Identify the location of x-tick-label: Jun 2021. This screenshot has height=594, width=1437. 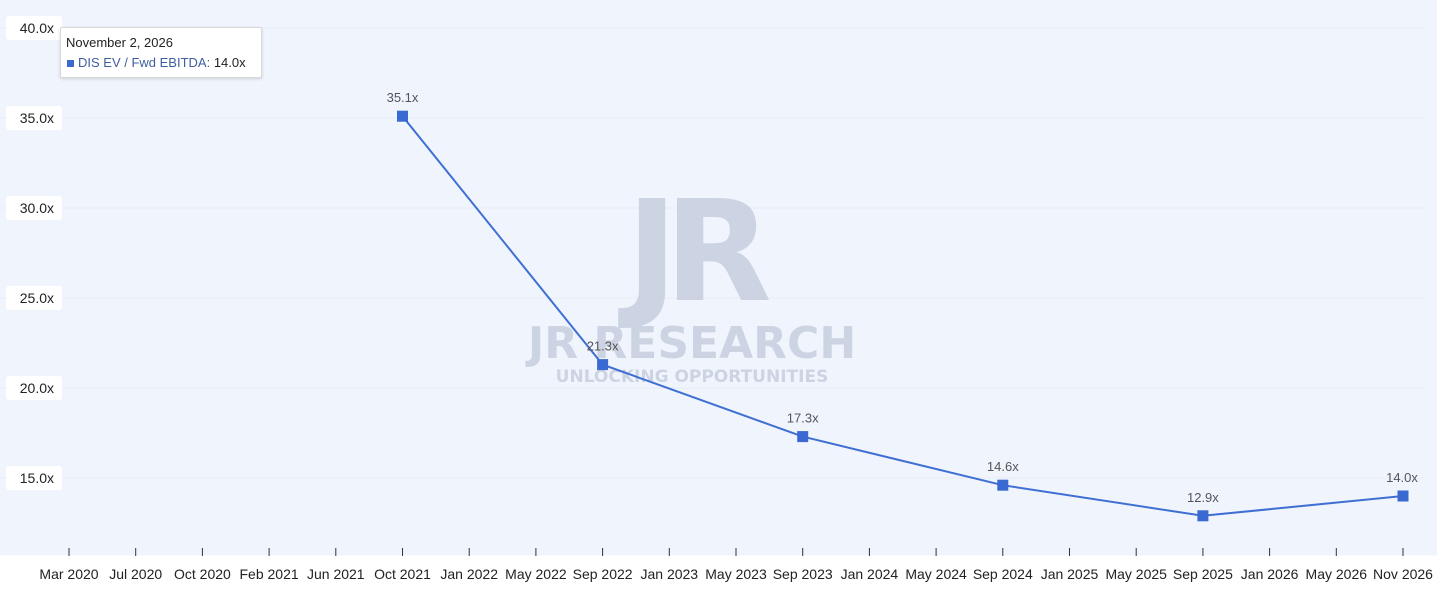
(336, 574).